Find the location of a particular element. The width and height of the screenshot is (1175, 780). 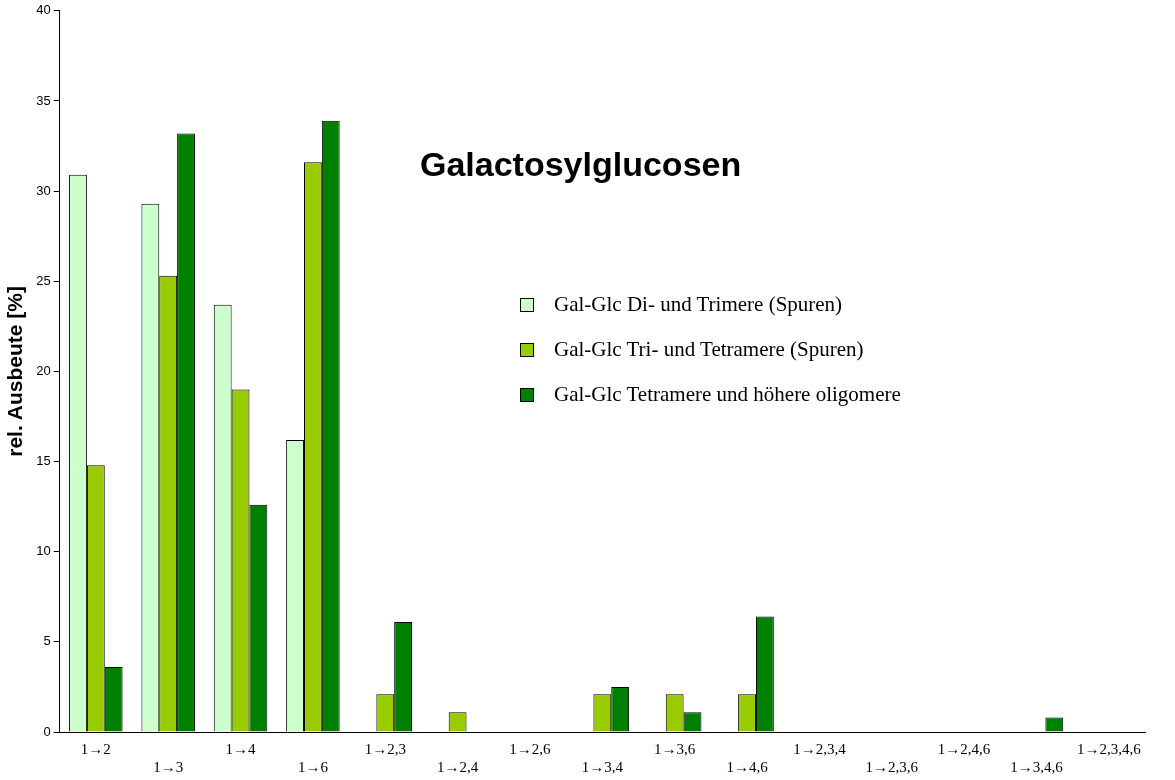

y-tick-label: 25 is located at coordinates (43, 280).